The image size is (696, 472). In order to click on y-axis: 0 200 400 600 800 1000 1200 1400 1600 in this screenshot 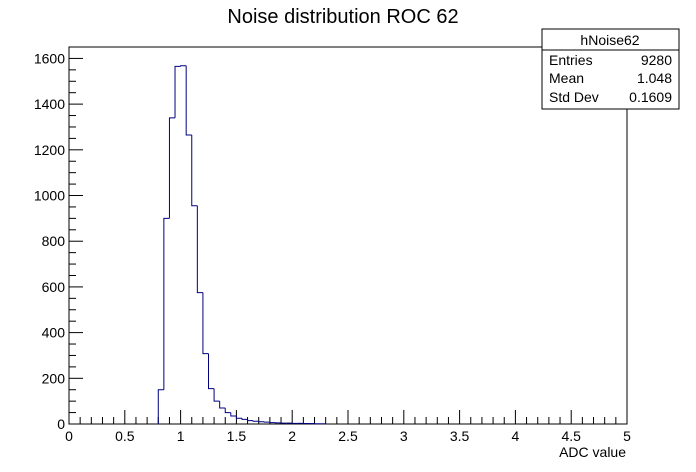, I will do `click(58, 239)`.